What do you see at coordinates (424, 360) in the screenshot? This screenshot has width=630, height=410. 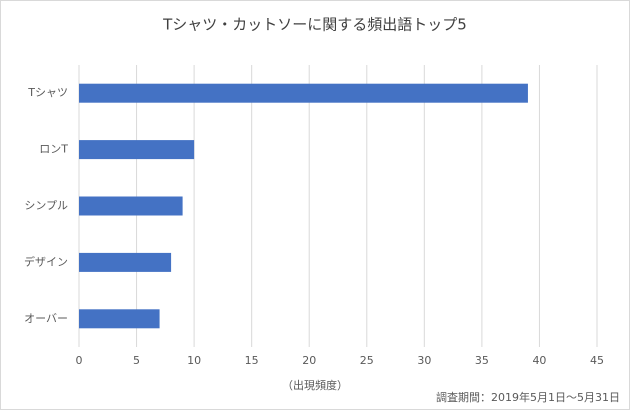 I see `x-tick-label: 30` at bounding box center [424, 360].